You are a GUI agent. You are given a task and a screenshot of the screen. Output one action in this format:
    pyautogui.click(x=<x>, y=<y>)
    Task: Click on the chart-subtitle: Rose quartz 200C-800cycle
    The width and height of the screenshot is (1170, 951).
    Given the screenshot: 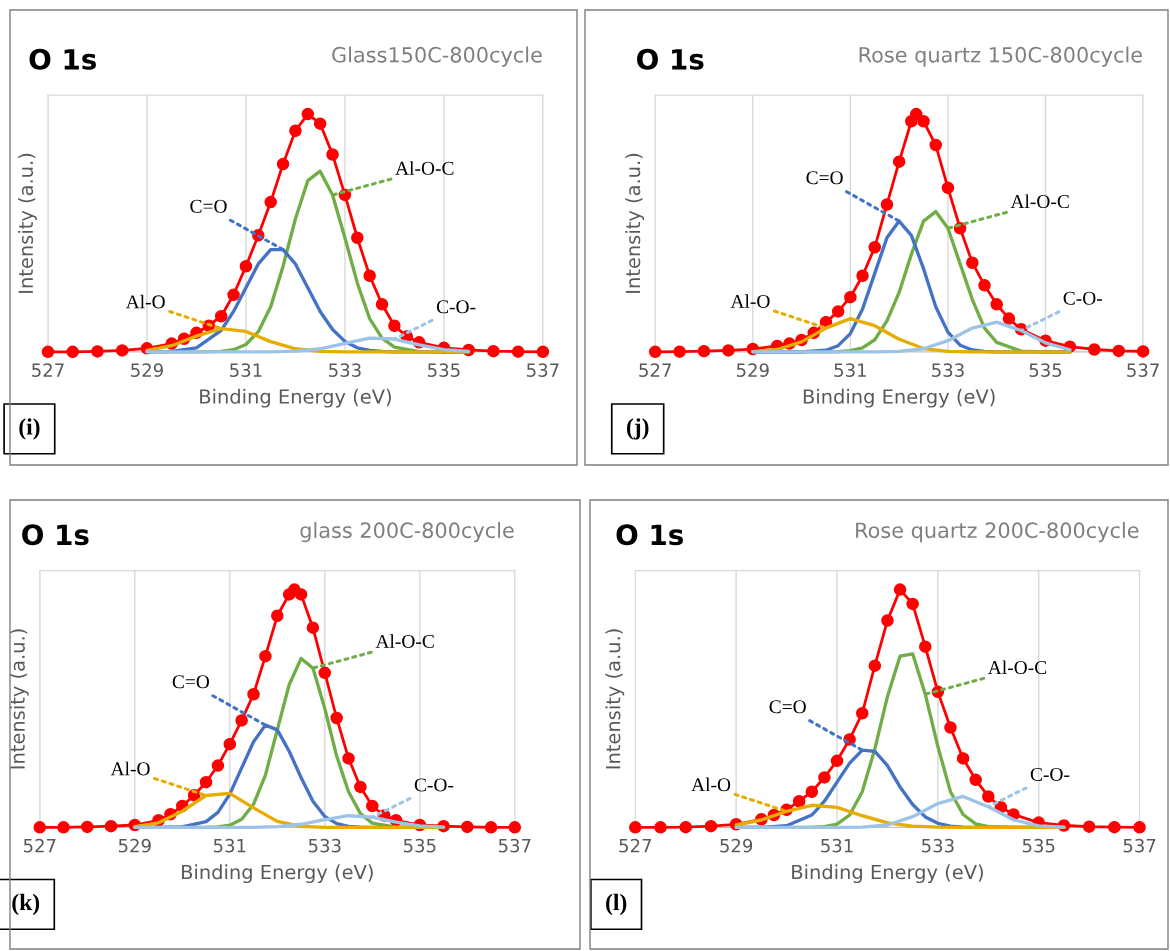 What is the action you would take?
    pyautogui.click(x=997, y=532)
    